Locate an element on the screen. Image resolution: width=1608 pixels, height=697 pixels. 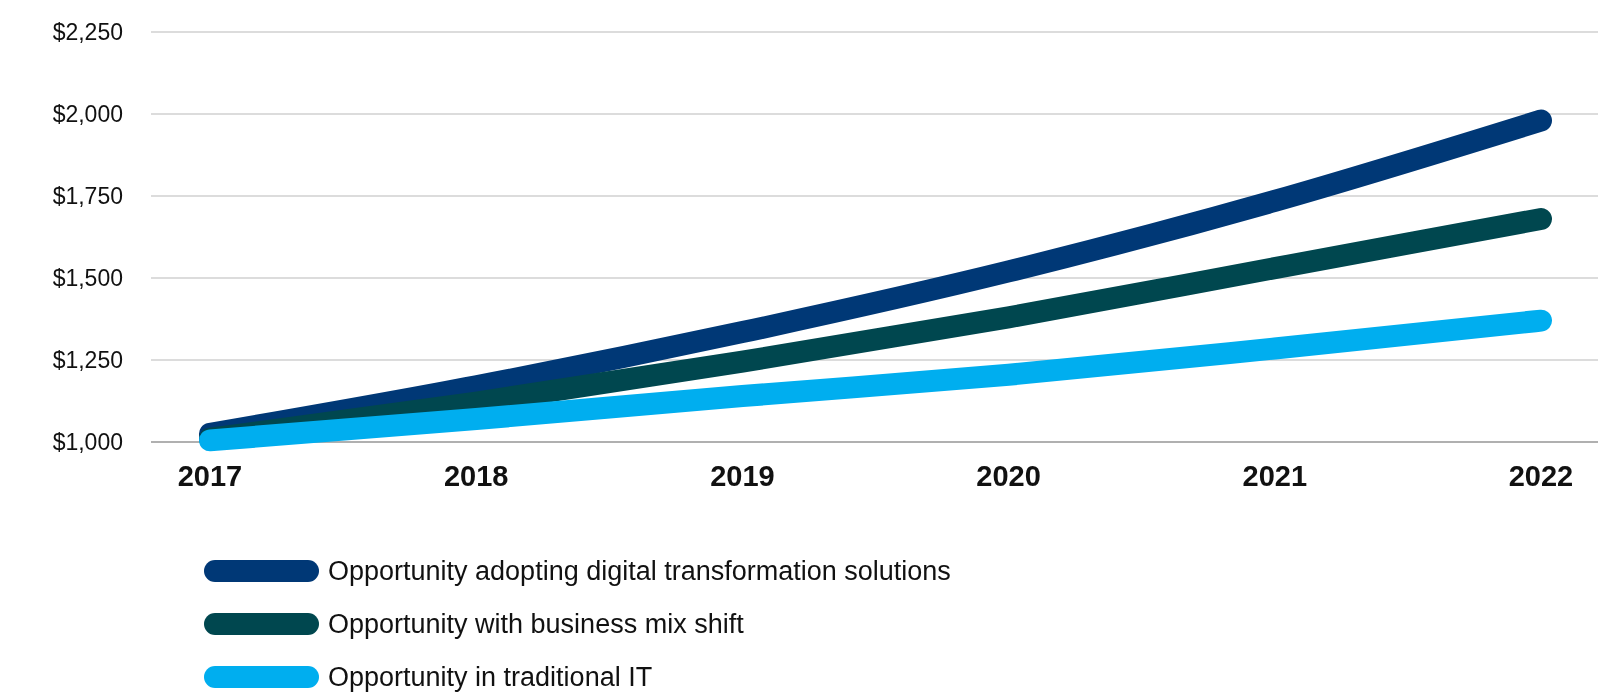
legend-label: Opportunity in traditional IT is located at coordinates (490, 677).